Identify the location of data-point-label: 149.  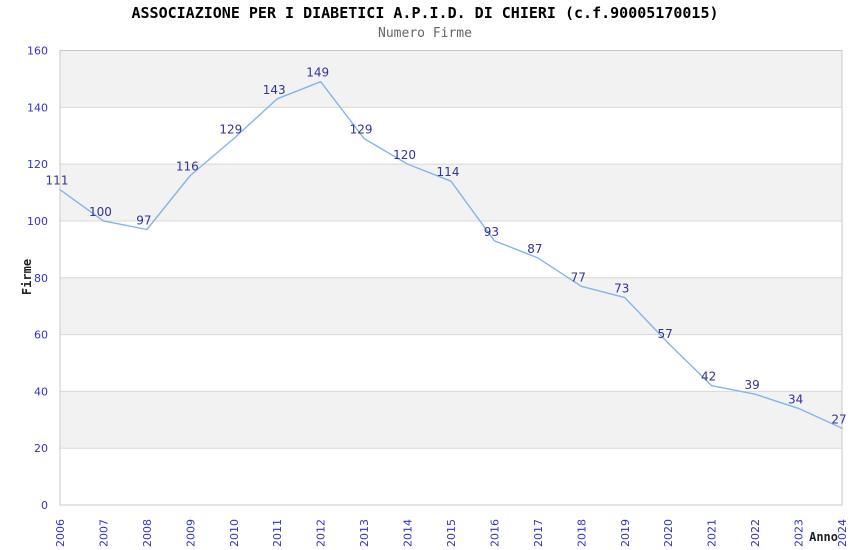
(317, 73).